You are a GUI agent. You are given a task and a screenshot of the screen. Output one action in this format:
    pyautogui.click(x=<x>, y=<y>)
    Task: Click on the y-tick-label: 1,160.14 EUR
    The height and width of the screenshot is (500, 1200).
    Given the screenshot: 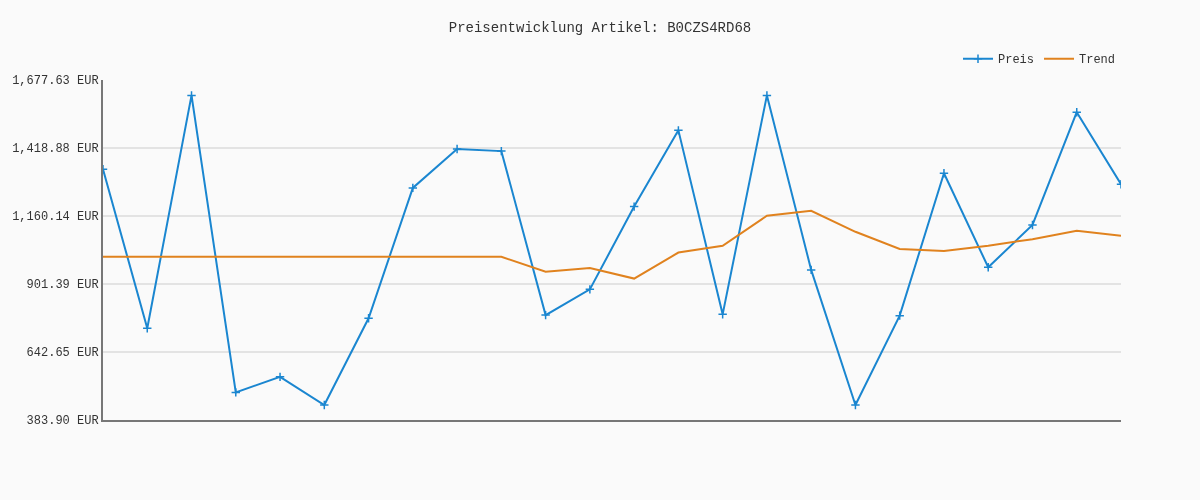 What is the action you would take?
    pyautogui.click(x=55, y=217)
    